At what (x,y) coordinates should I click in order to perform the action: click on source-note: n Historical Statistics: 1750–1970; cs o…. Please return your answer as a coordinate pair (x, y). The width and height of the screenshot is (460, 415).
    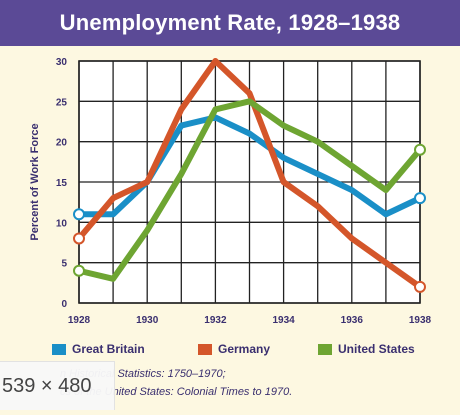
    Looking at the image, I should click on (260, 383).